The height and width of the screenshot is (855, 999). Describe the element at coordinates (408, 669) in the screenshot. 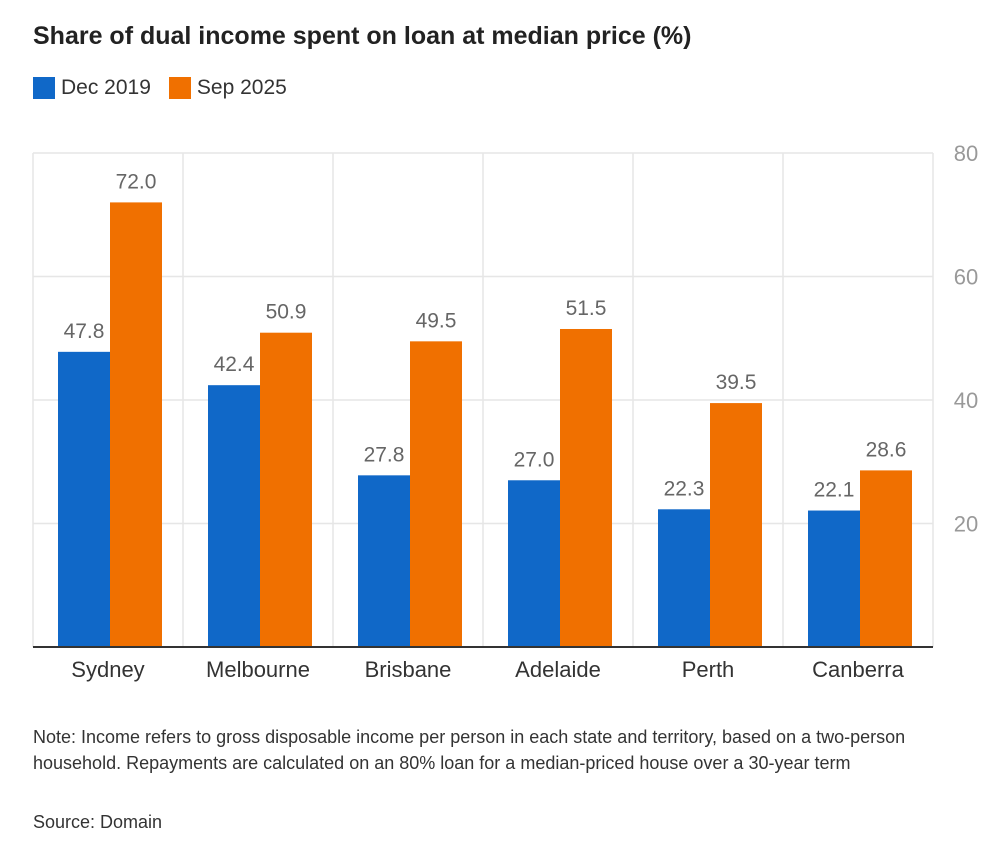

I see `x-category-label: Brisbane` at that location.